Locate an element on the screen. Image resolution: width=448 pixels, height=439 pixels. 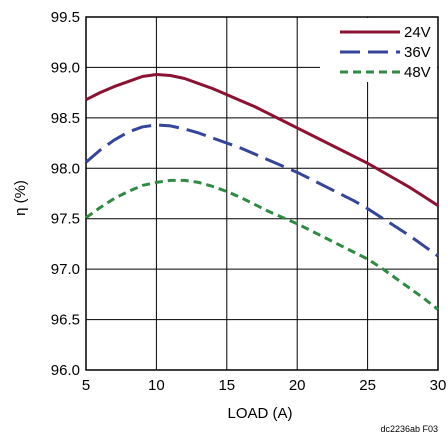
x-tick-label: 30 is located at coordinates (438, 385).